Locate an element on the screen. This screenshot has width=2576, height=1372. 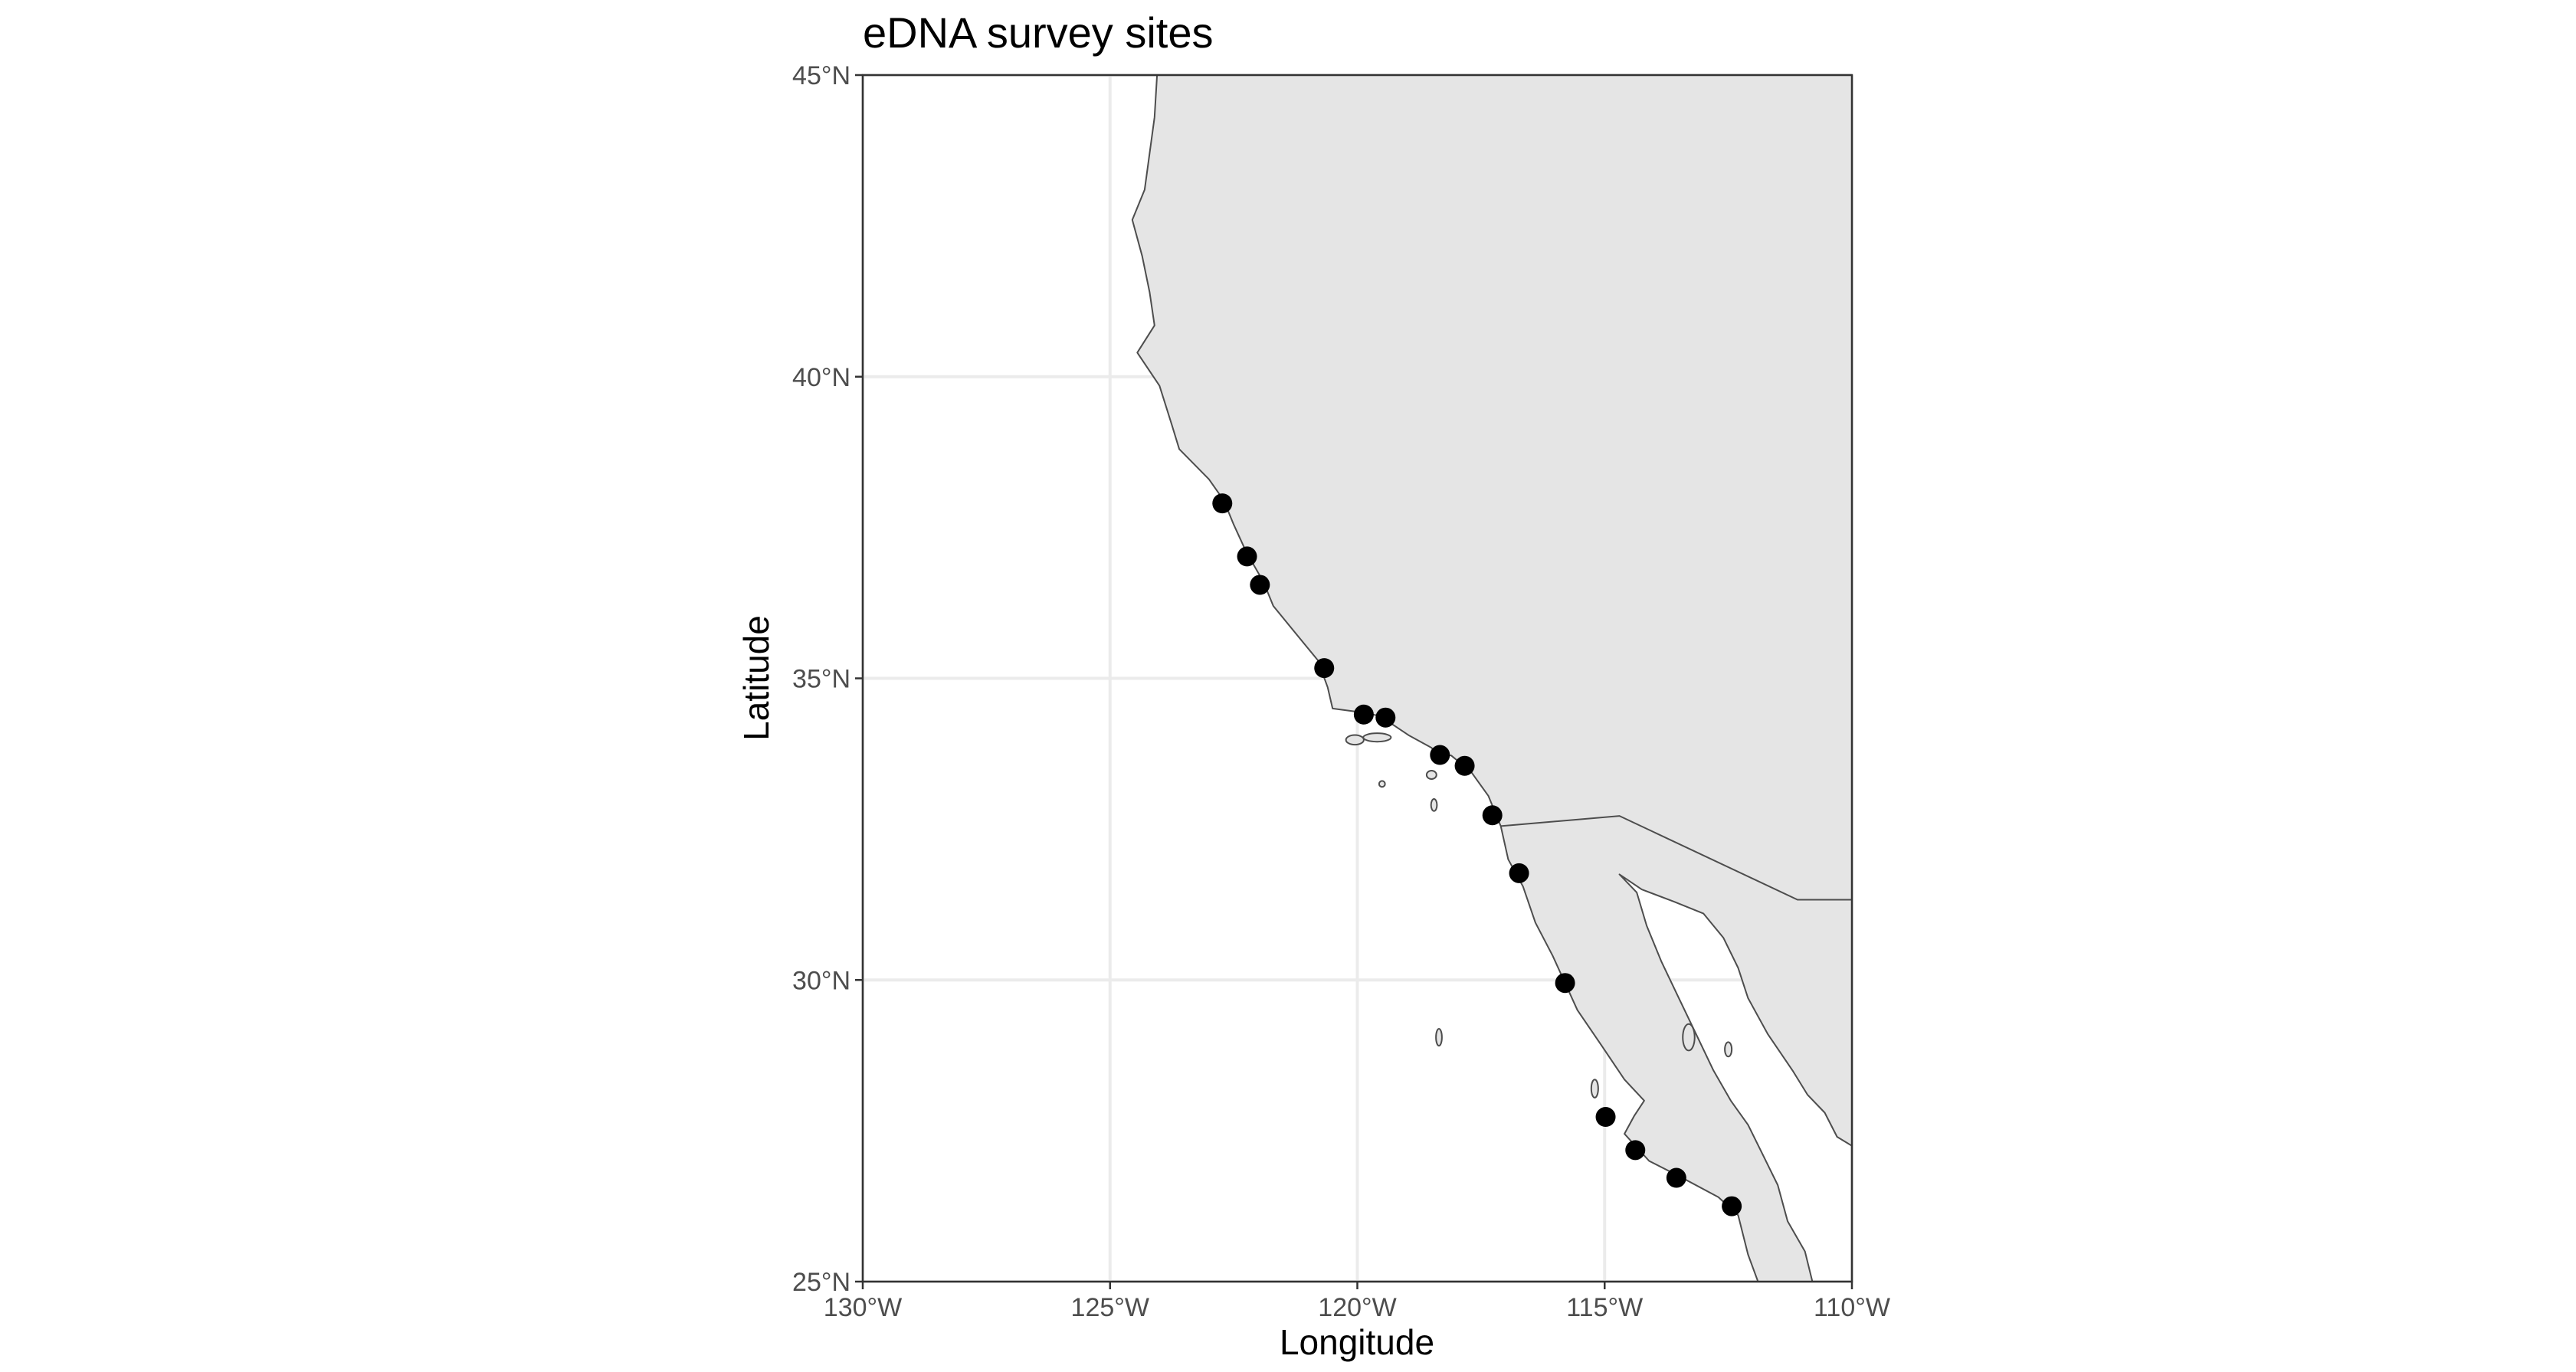
x-tick-label: 110°W is located at coordinates (1852, 1307).